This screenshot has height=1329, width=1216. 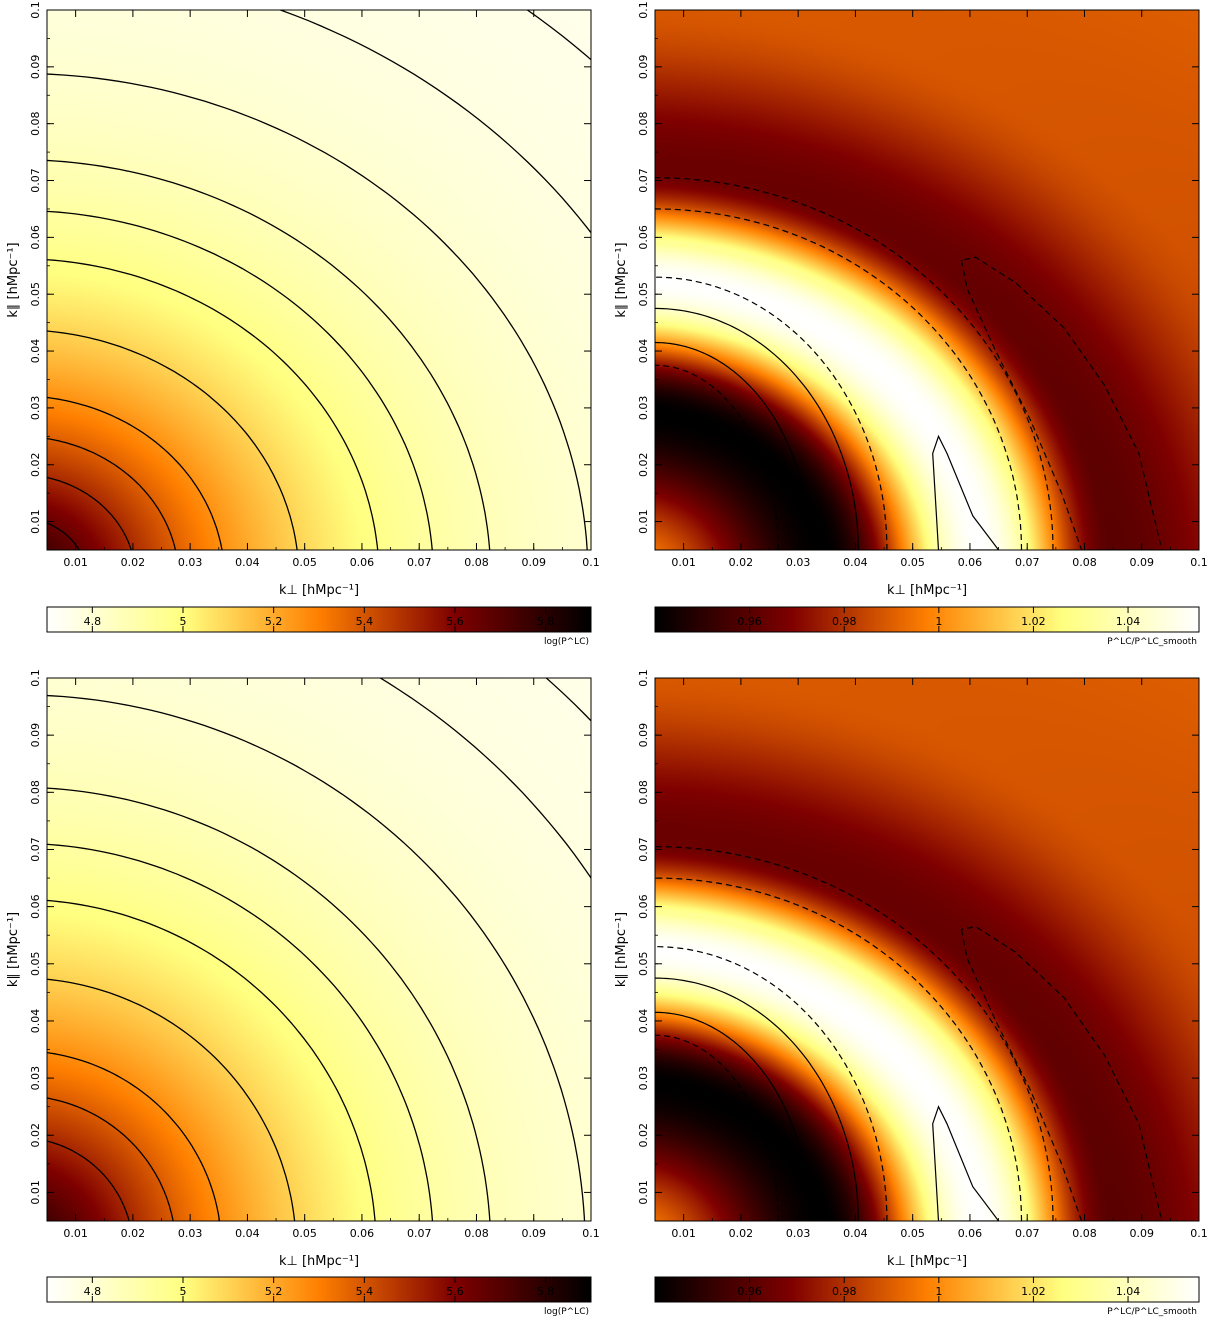 I want to click on colorbar-tick-label: 5.6, so click(x=455, y=621).